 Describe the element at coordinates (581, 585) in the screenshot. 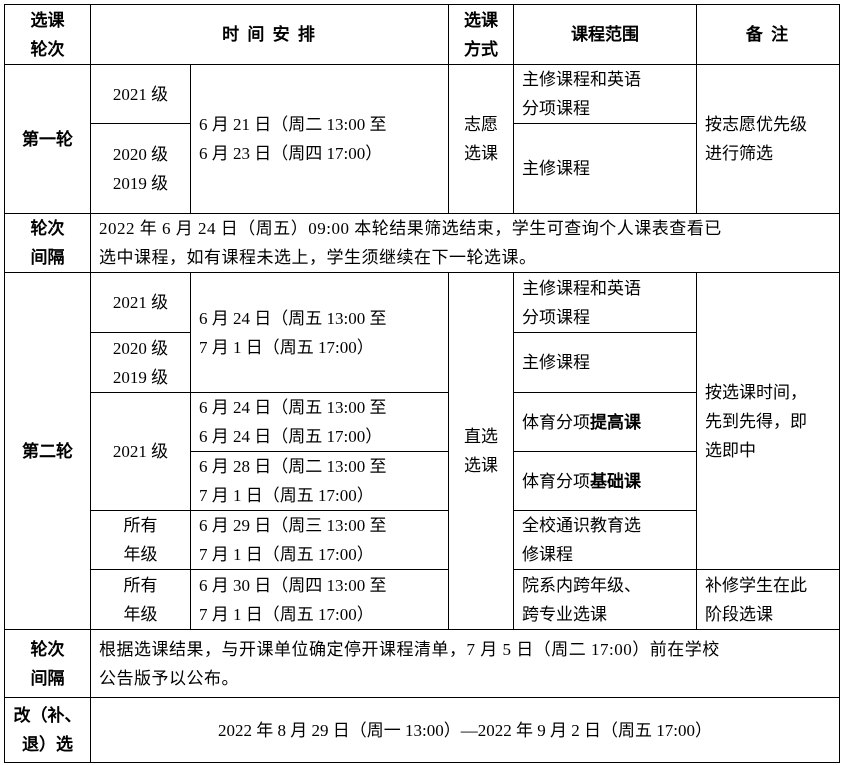

I see `scope-line: 院系内跨年级、` at that location.